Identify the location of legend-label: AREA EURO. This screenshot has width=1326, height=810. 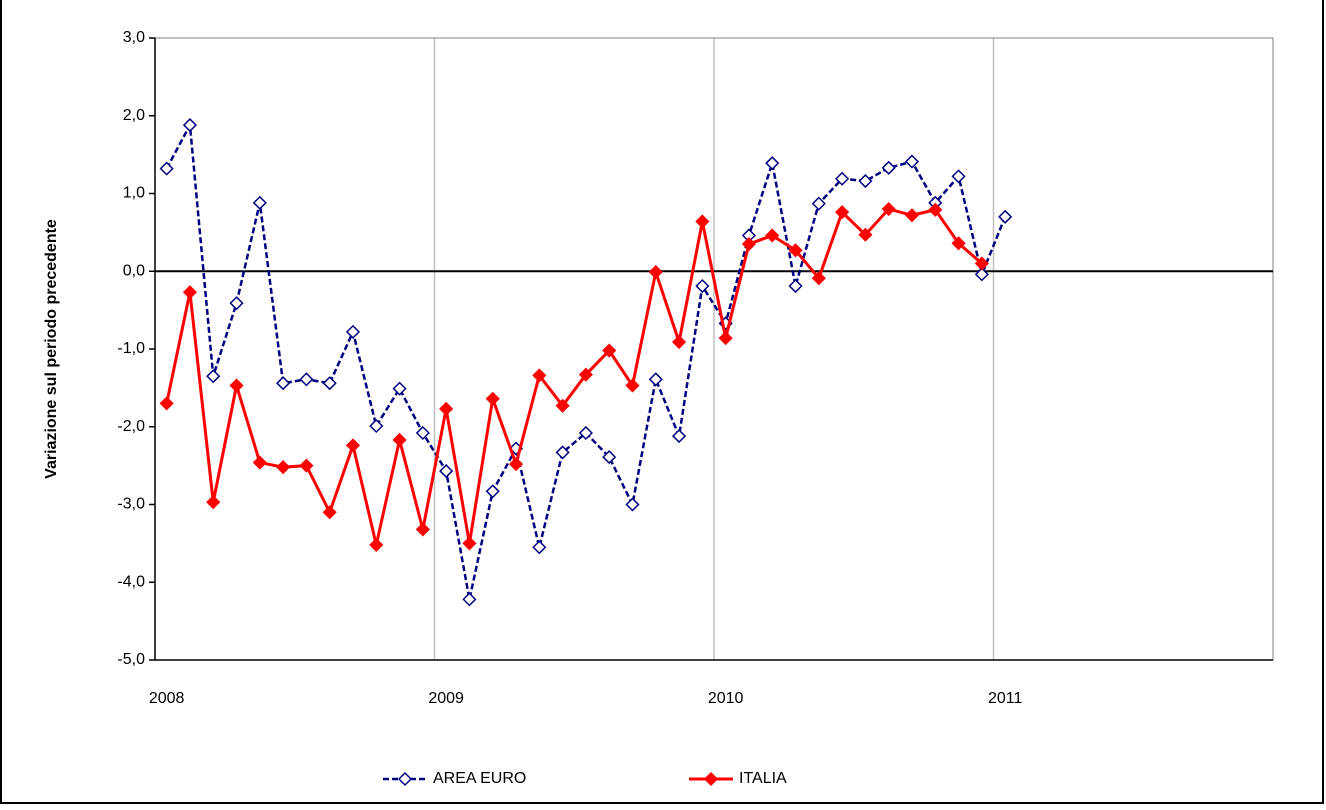
(479, 778).